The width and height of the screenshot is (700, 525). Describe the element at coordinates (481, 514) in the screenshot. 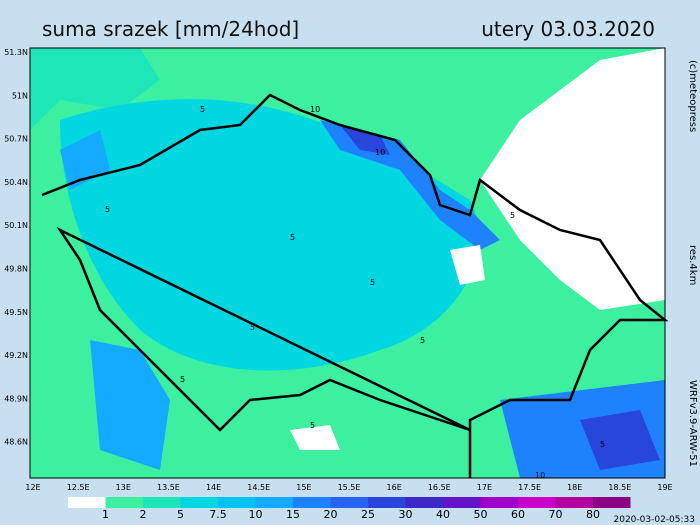

I see `legend-label: 50` at that location.